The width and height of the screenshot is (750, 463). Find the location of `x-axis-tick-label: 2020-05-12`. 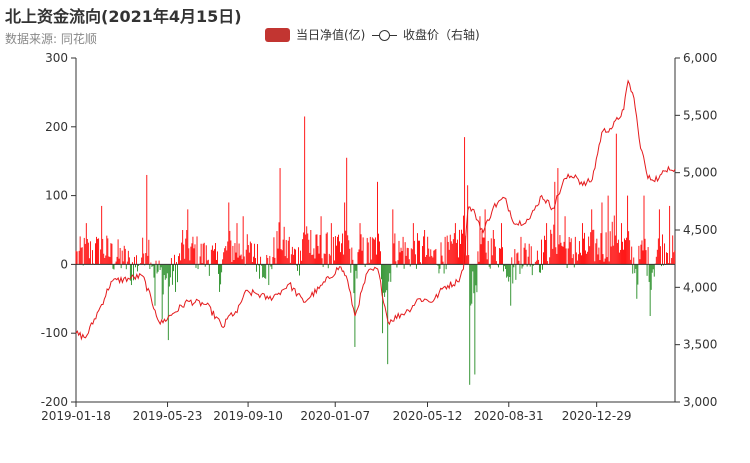

x-axis-tick-label: 2020-05-12 is located at coordinates (428, 416).